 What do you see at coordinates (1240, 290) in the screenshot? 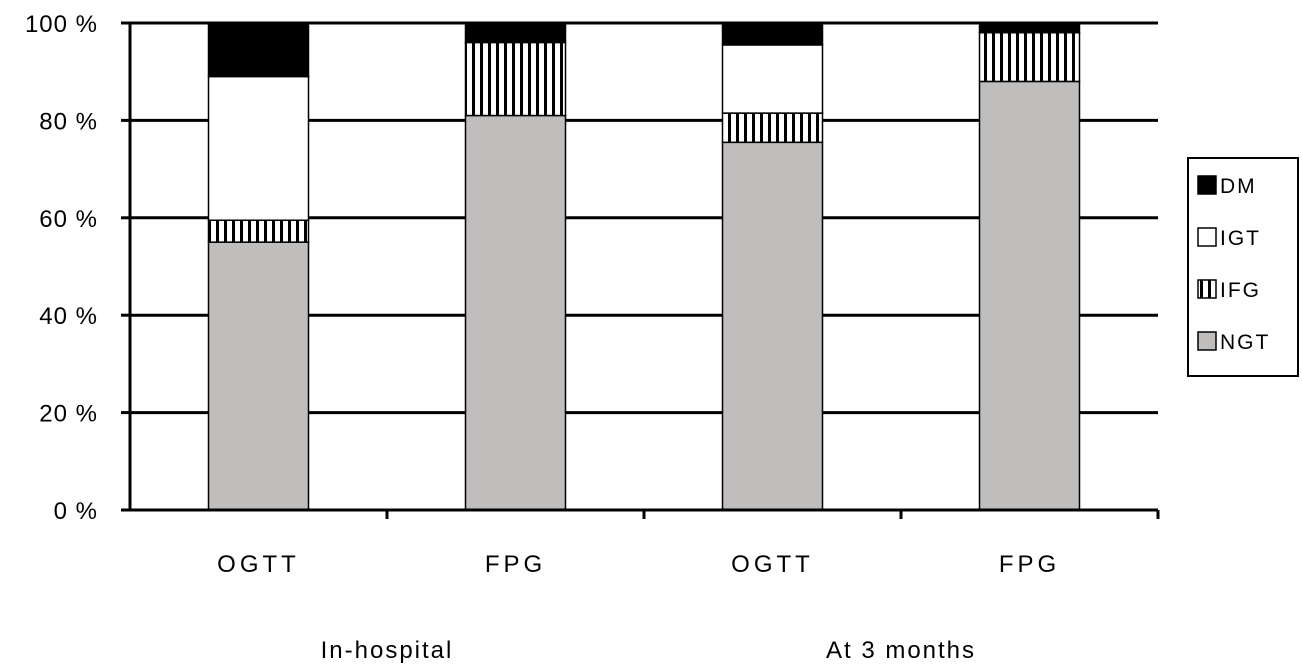
I see `legend-label: IFG` at bounding box center [1240, 290].